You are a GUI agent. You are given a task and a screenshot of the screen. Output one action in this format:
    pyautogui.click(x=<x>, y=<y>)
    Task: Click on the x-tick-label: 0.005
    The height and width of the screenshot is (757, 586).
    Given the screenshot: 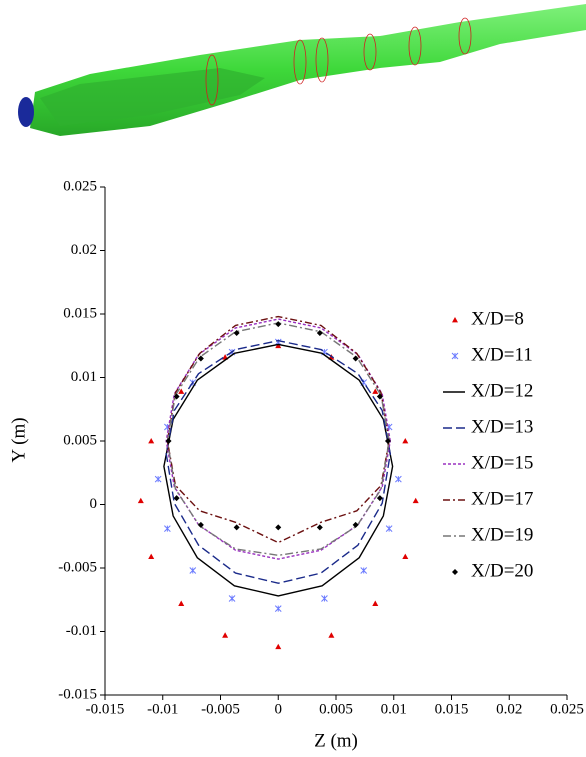 What is the action you would take?
    pyautogui.click(x=336, y=709)
    